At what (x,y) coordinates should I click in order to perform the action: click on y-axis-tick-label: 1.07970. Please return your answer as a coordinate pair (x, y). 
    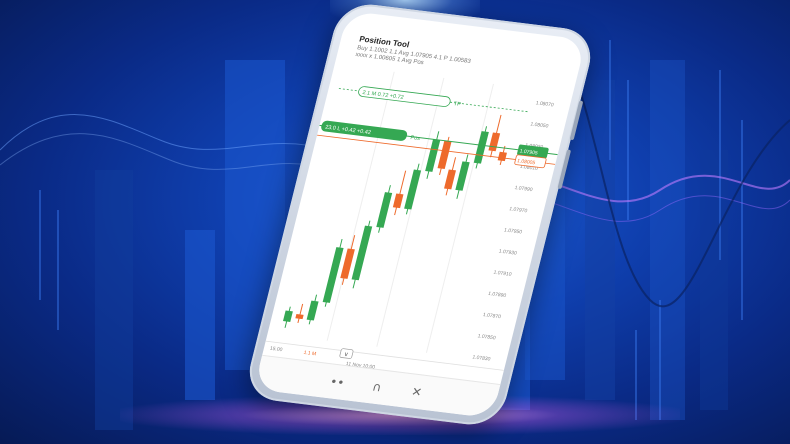
    Looking at the image, I should click on (519, 210).